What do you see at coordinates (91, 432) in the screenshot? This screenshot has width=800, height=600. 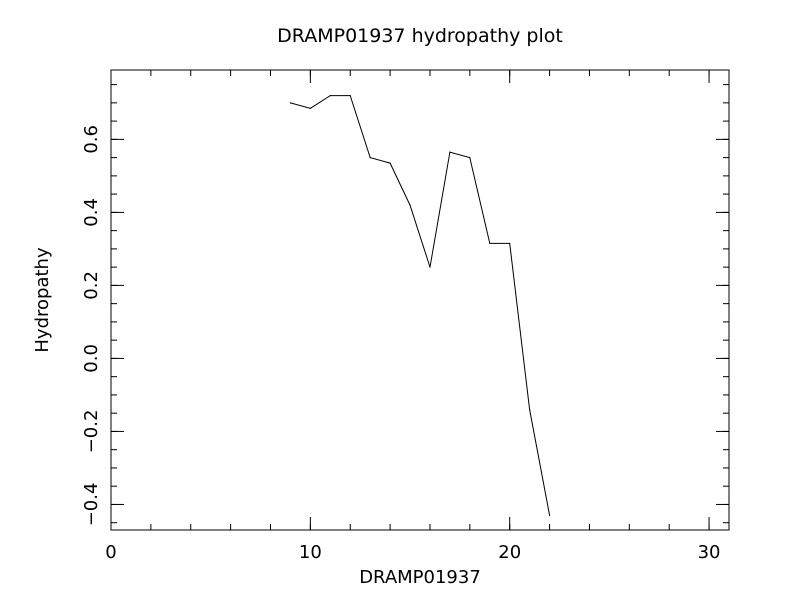 I see `y-tick-label: −0.2` at bounding box center [91, 432].